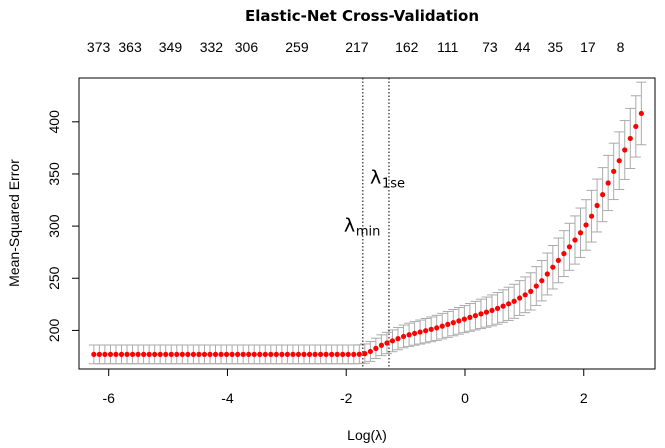  Describe the element at coordinates (375, 177) in the screenshot. I see `lambda-1se-symbol: λ` at that location.